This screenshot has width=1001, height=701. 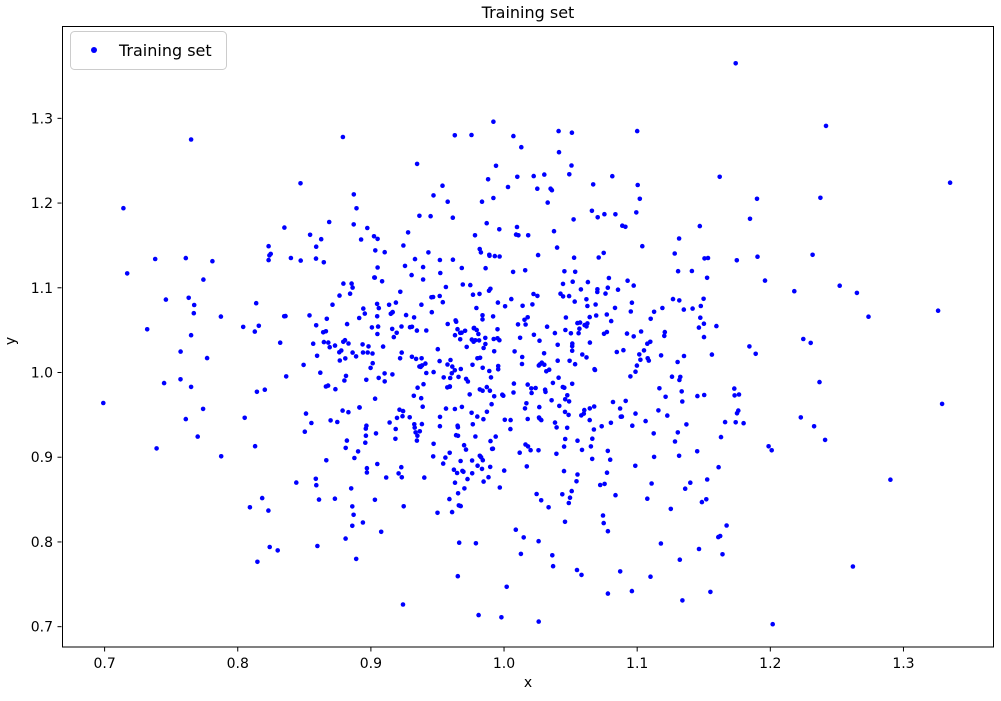 What do you see at coordinates (903, 664) in the screenshot?
I see `x-tick-label: 1.3` at bounding box center [903, 664].